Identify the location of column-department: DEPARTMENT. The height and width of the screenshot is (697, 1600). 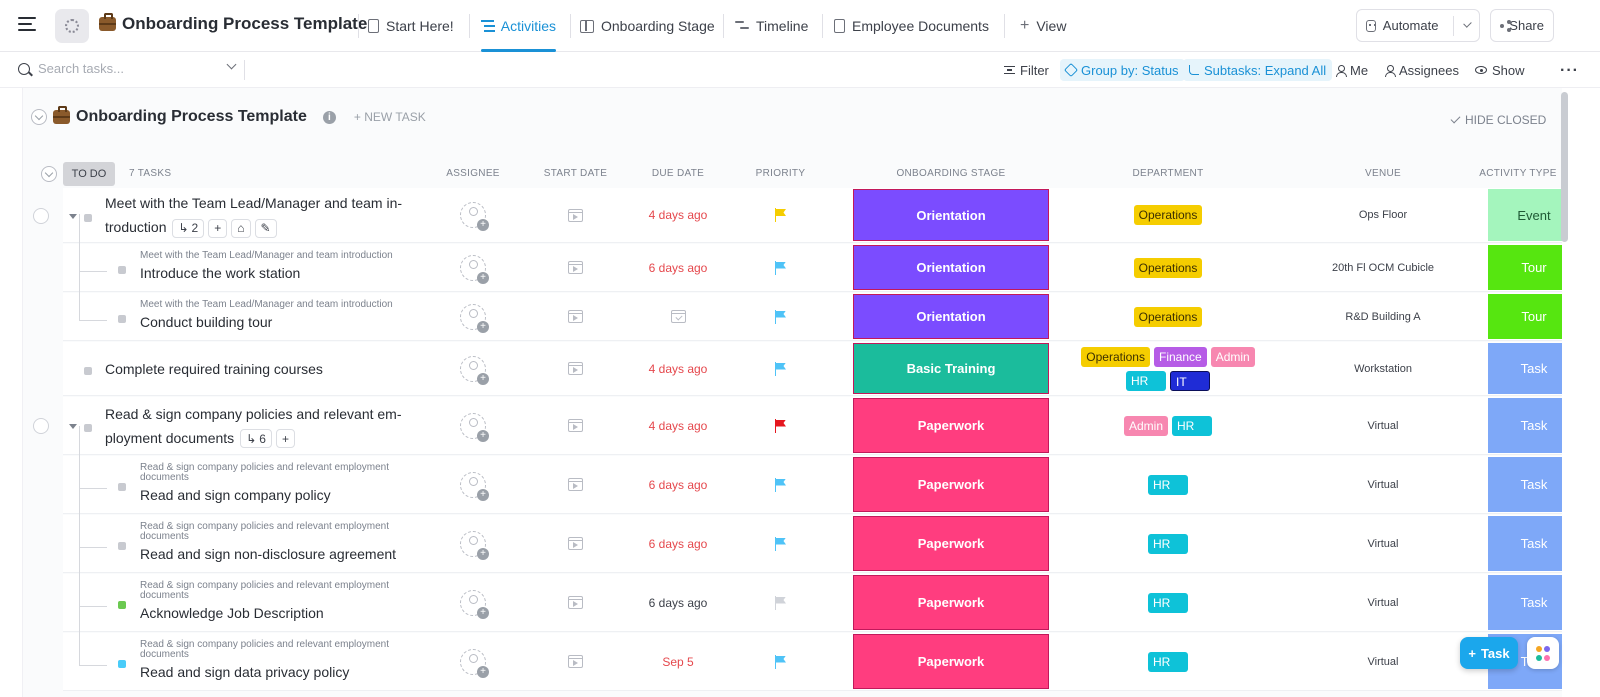
(1168, 173).